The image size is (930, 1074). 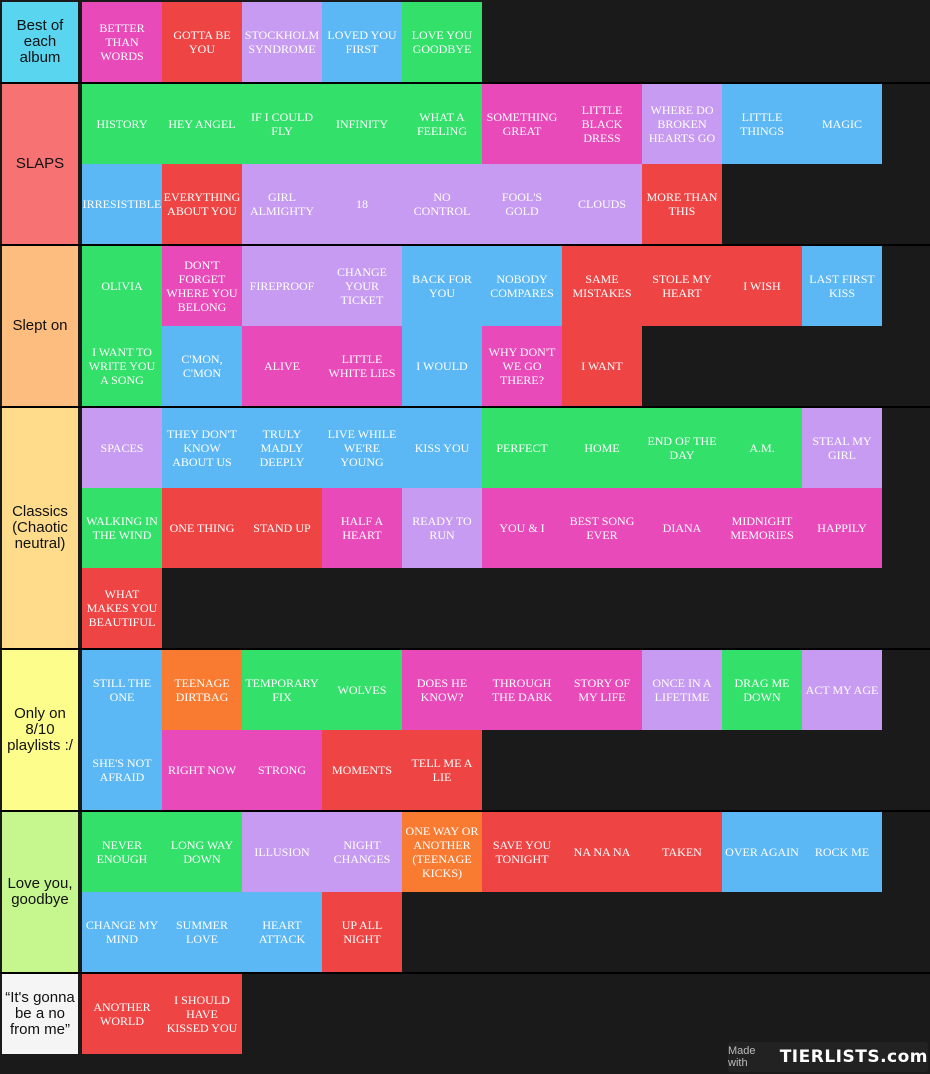 I want to click on song-tile: WHAT A FEELING, so click(x=442, y=124).